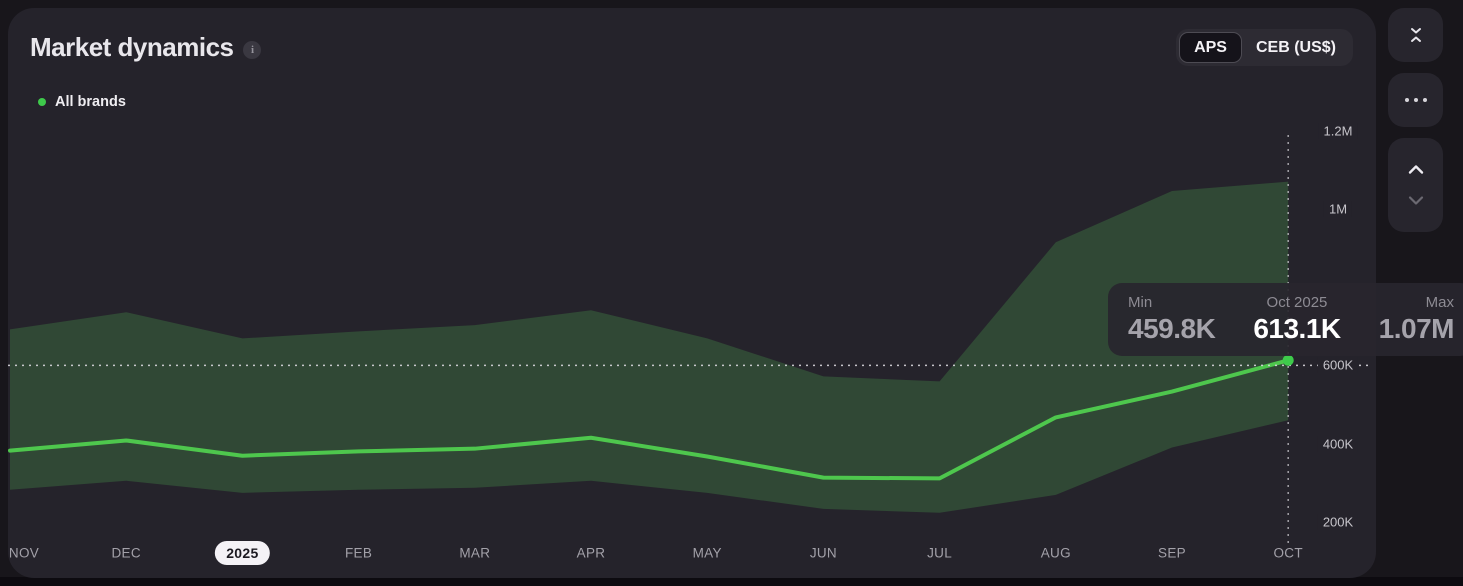  What do you see at coordinates (1295, 47) in the screenshot?
I see `toggle-option-ceb: CEB (US$)` at bounding box center [1295, 47].